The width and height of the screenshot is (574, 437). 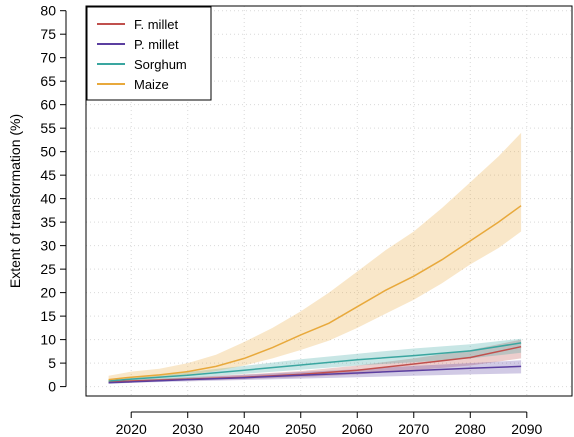 What do you see at coordinates (48, 269) in the screenshot?
I see `y-tick-label: 25` at bounding box center [48, 269].